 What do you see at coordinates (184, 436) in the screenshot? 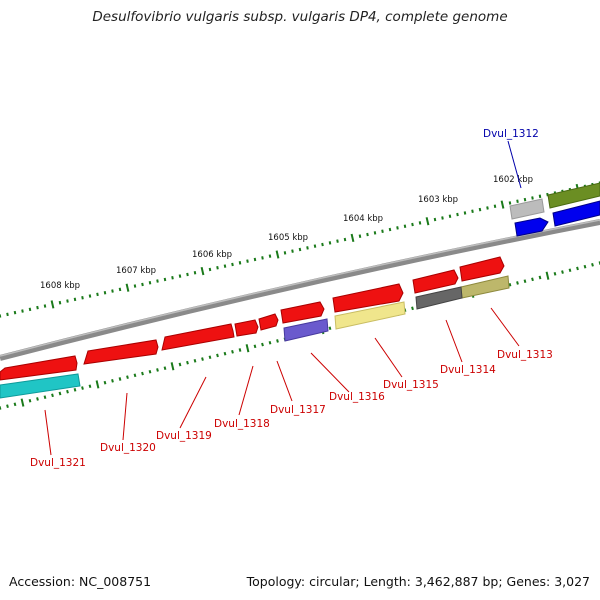
I see `label-dvul-1319: Dvul_1319` at bounding box center [184, 436].